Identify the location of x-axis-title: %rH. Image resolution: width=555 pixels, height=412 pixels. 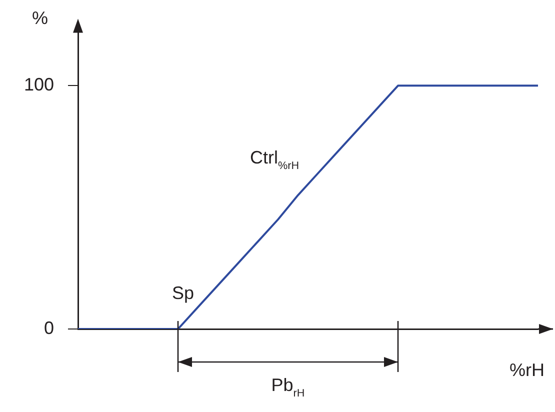
(527, 370).